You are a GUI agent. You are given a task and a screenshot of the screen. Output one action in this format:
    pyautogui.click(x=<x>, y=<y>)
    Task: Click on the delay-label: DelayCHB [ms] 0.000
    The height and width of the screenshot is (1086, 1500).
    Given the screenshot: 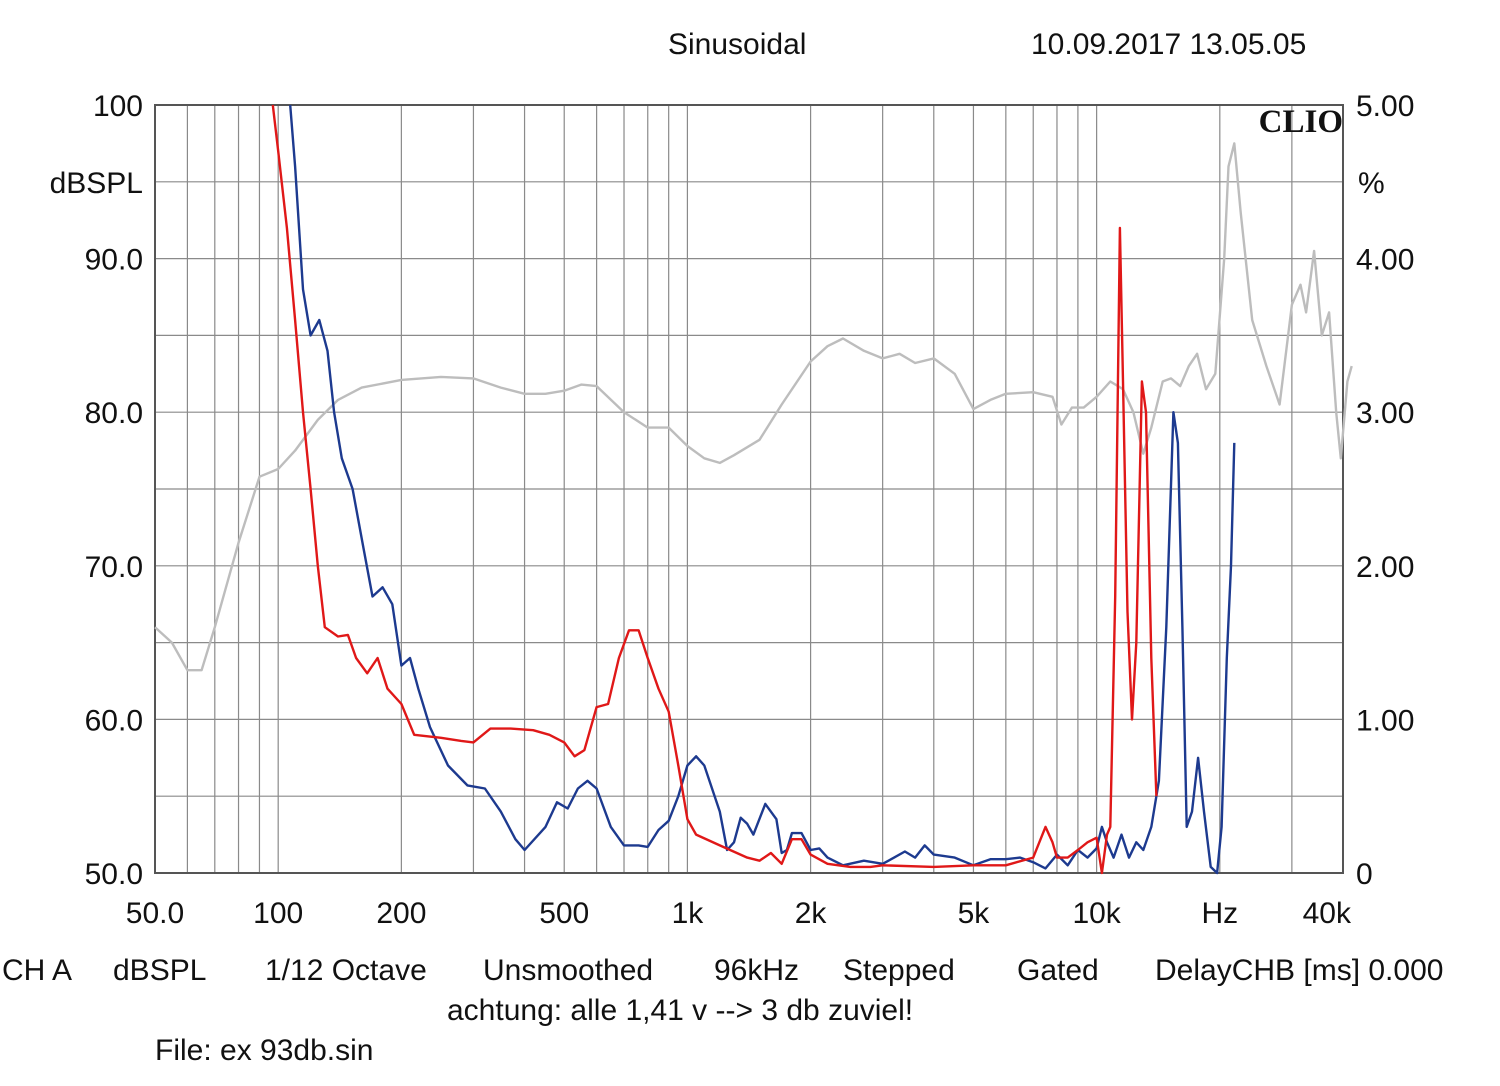 What is the action you would take?
    pyautogui.click(x=1299, y=970)
    